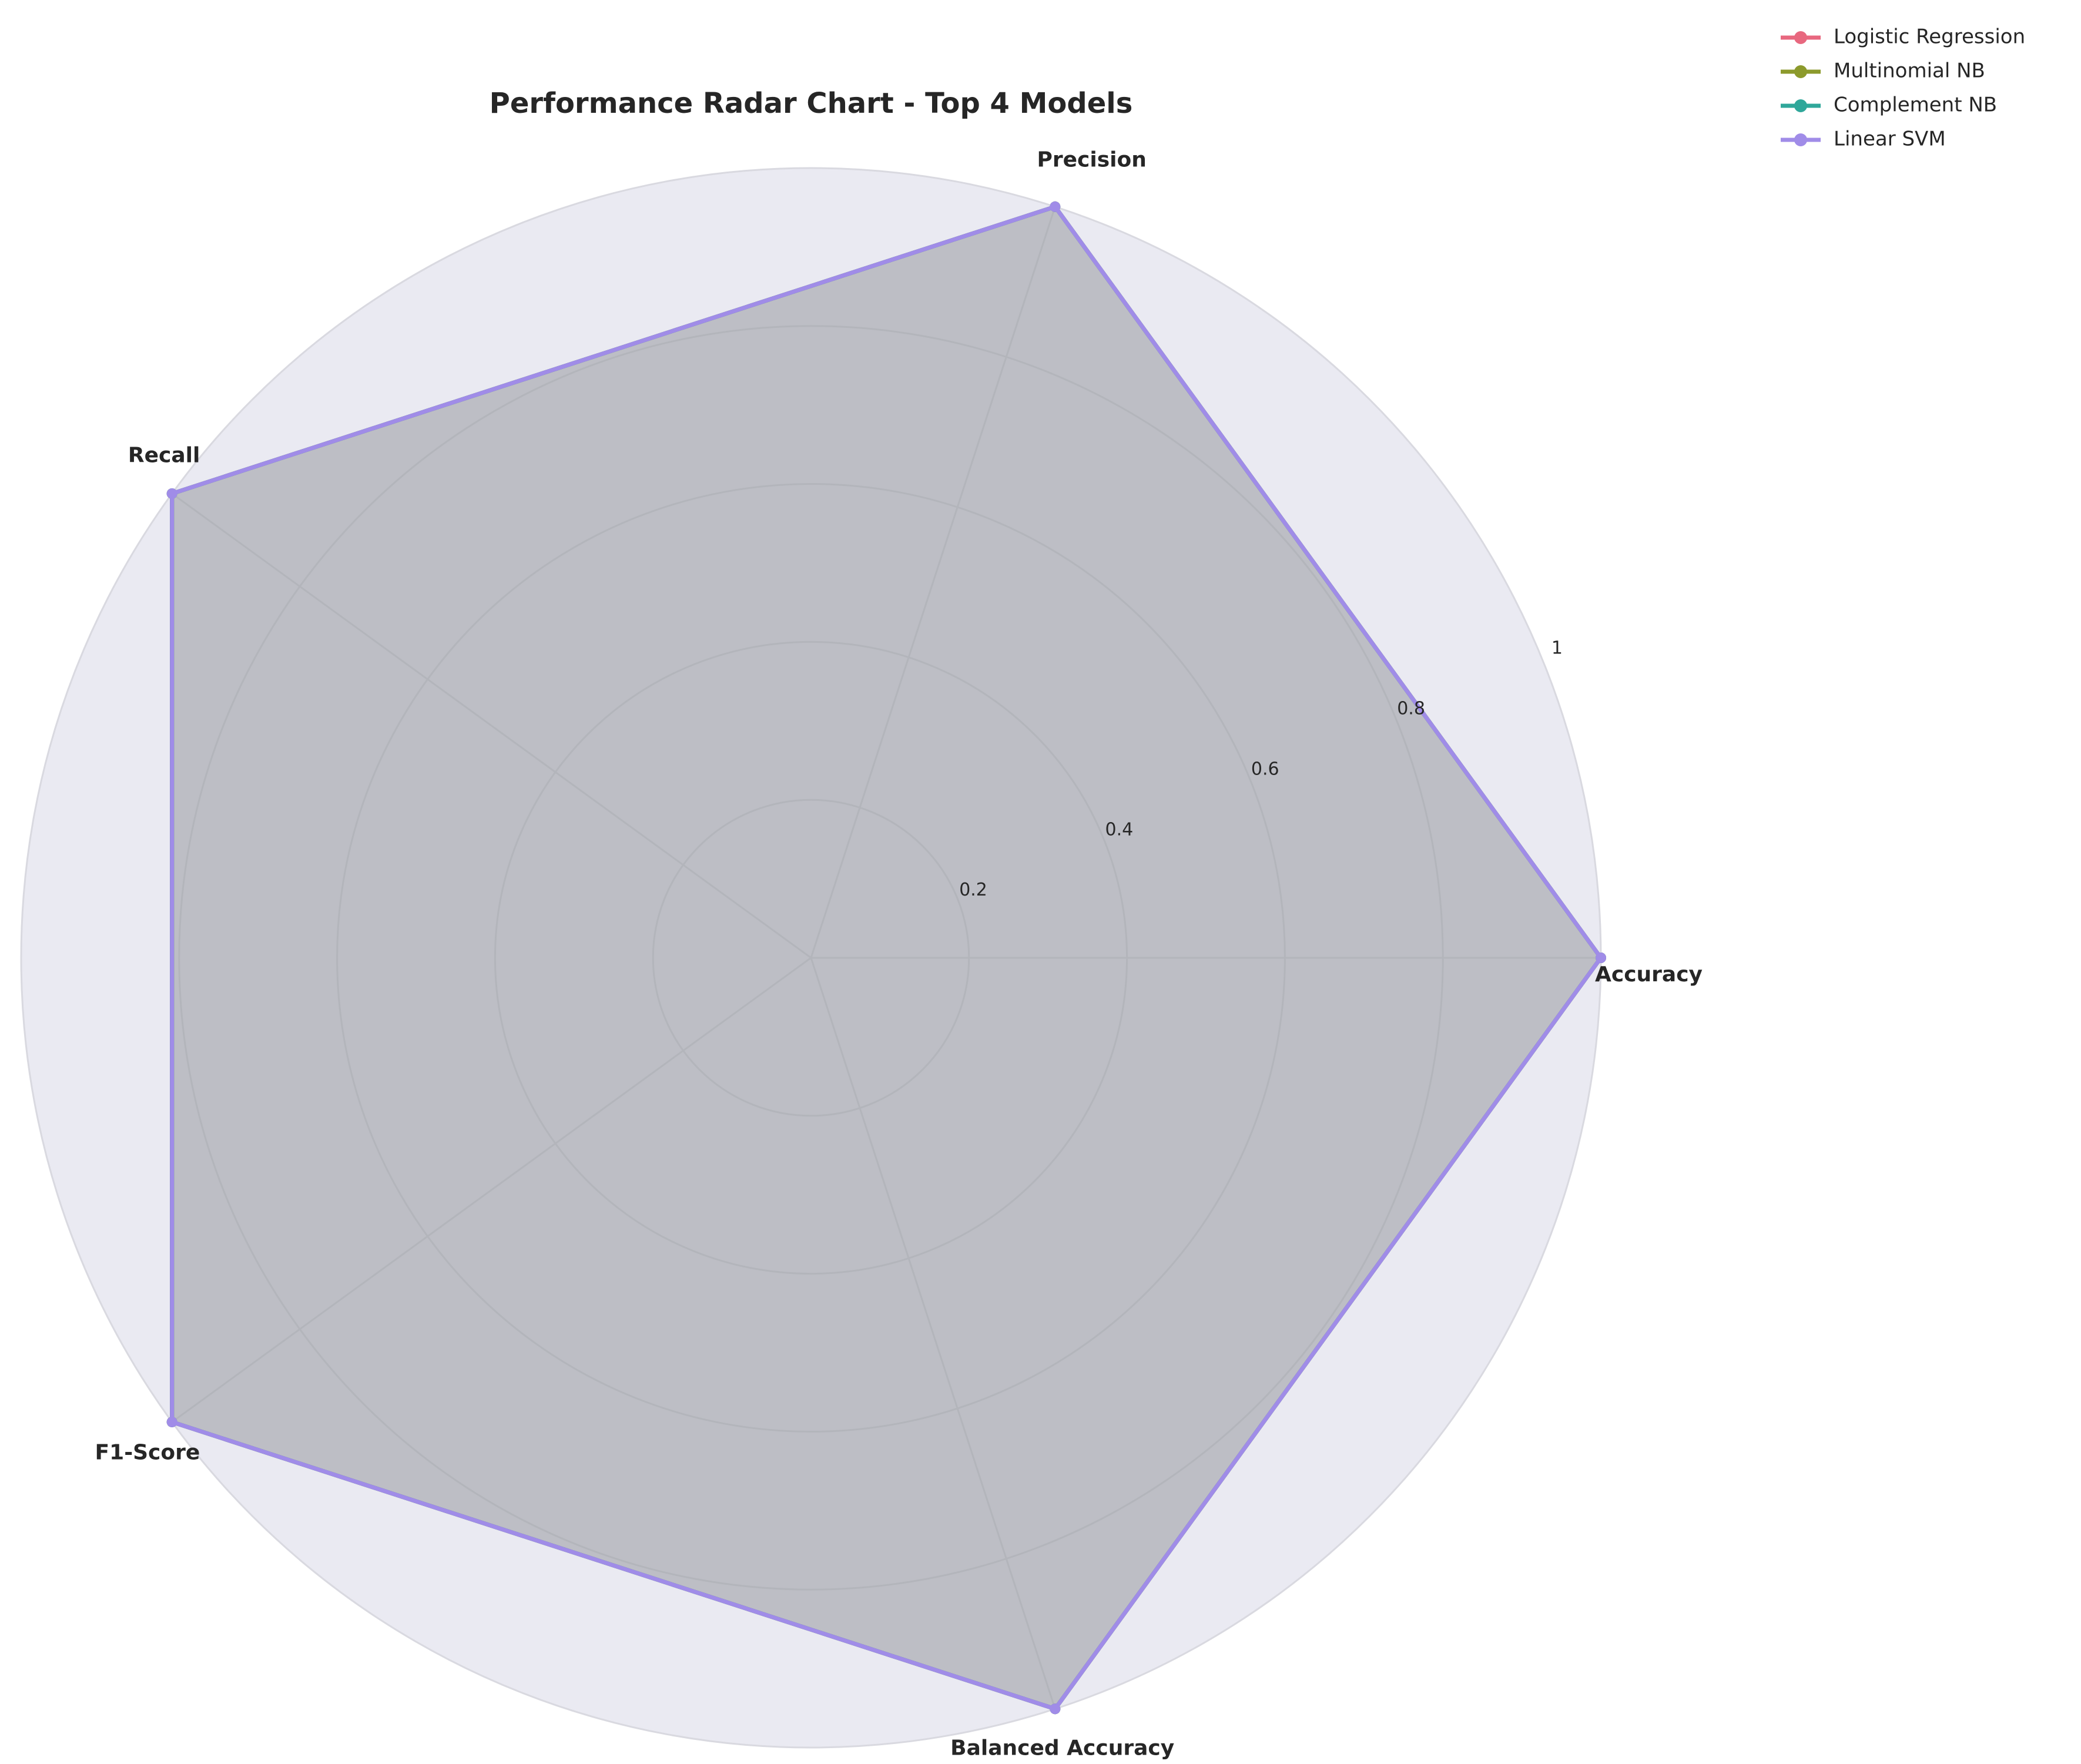 This screenshot has height=1764, width=2081. What do you see at coordinates (1062, 1748) in the screenshot?
I see `axis-label: Balanced Accuracy` at bounding box center [1062, 1748].